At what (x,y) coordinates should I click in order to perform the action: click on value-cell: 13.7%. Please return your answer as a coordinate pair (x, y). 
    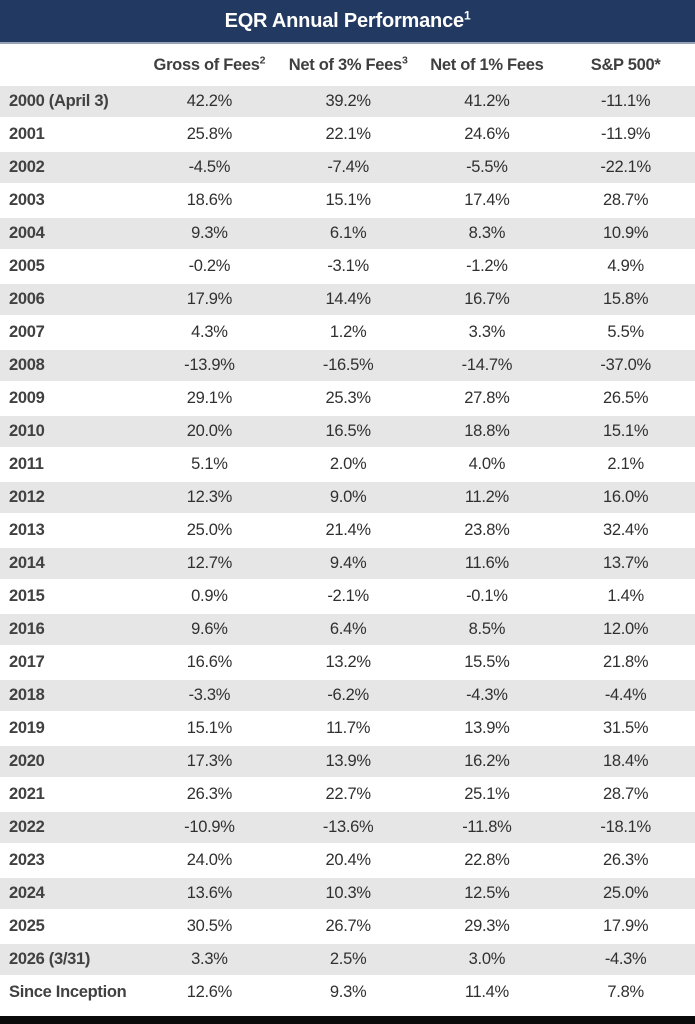
    Looking at the image, I should click on (625, 564).